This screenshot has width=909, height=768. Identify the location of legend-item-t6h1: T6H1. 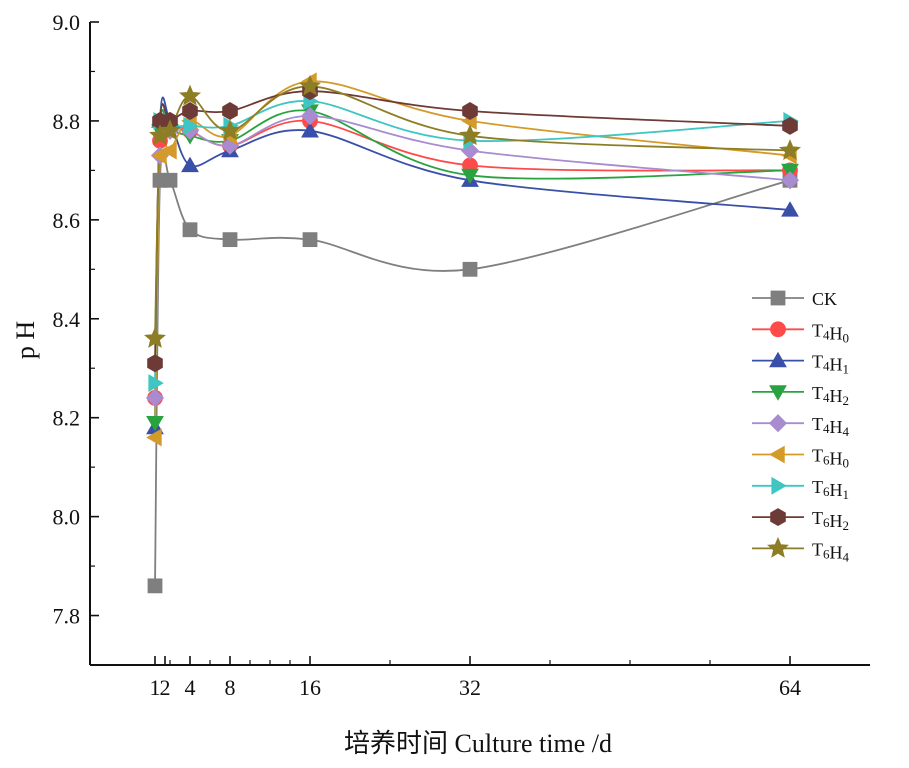
(800, 489).